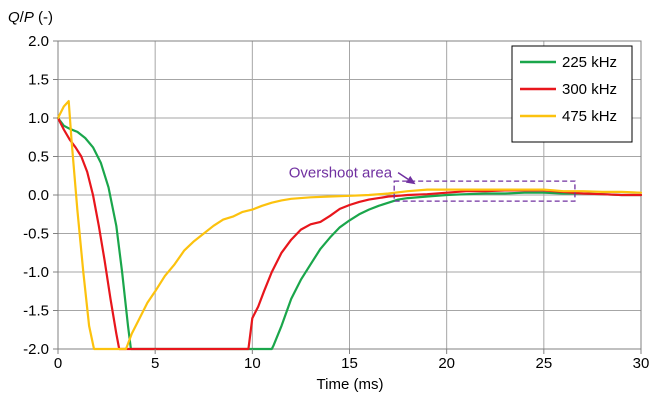 The image size is (653, 394). Describe the element at coordinates (43, 17) in the screenshot. I see `y-axis-title-unit: (-)` at that location.